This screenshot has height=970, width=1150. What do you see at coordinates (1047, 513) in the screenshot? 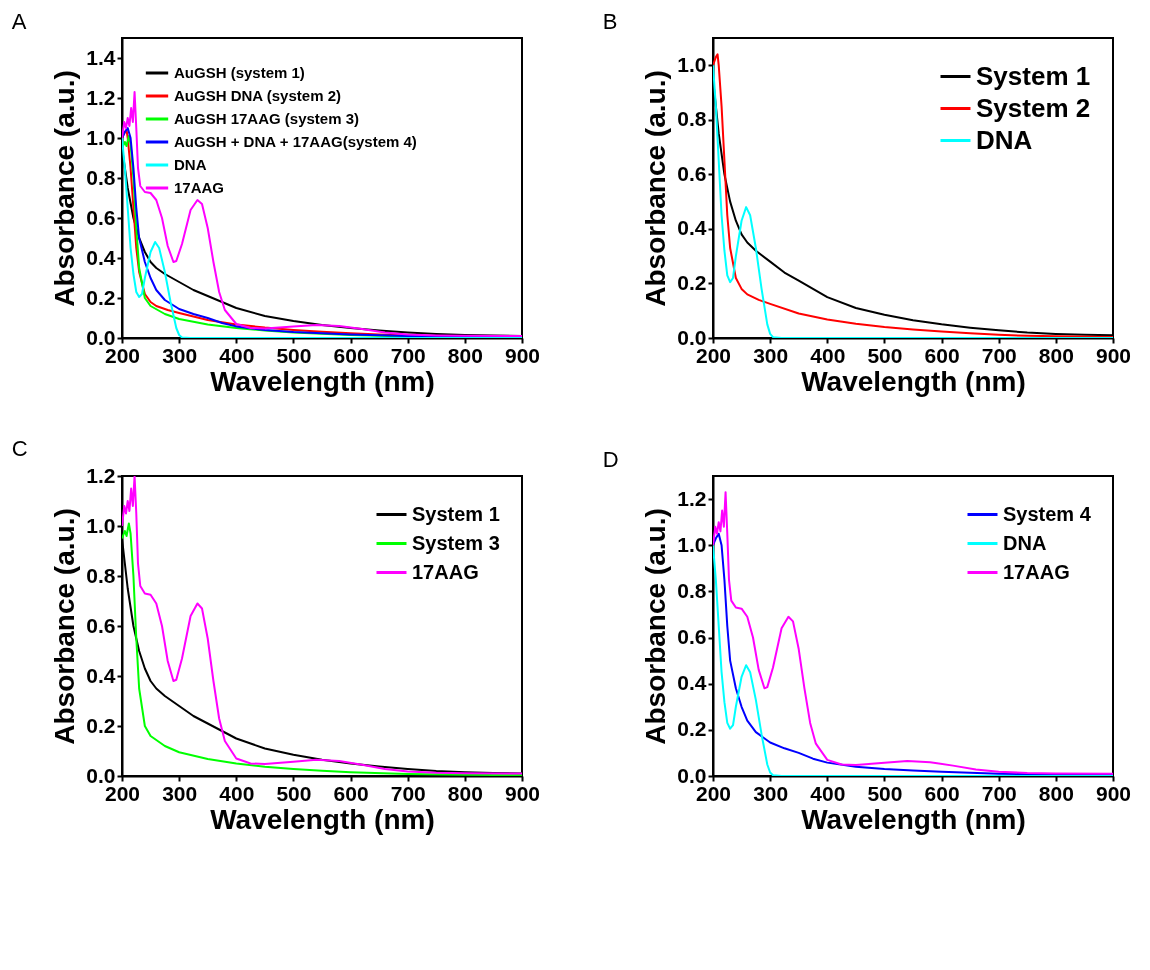
I see `legend-label: System 4` at bounding box center [1047, 513].